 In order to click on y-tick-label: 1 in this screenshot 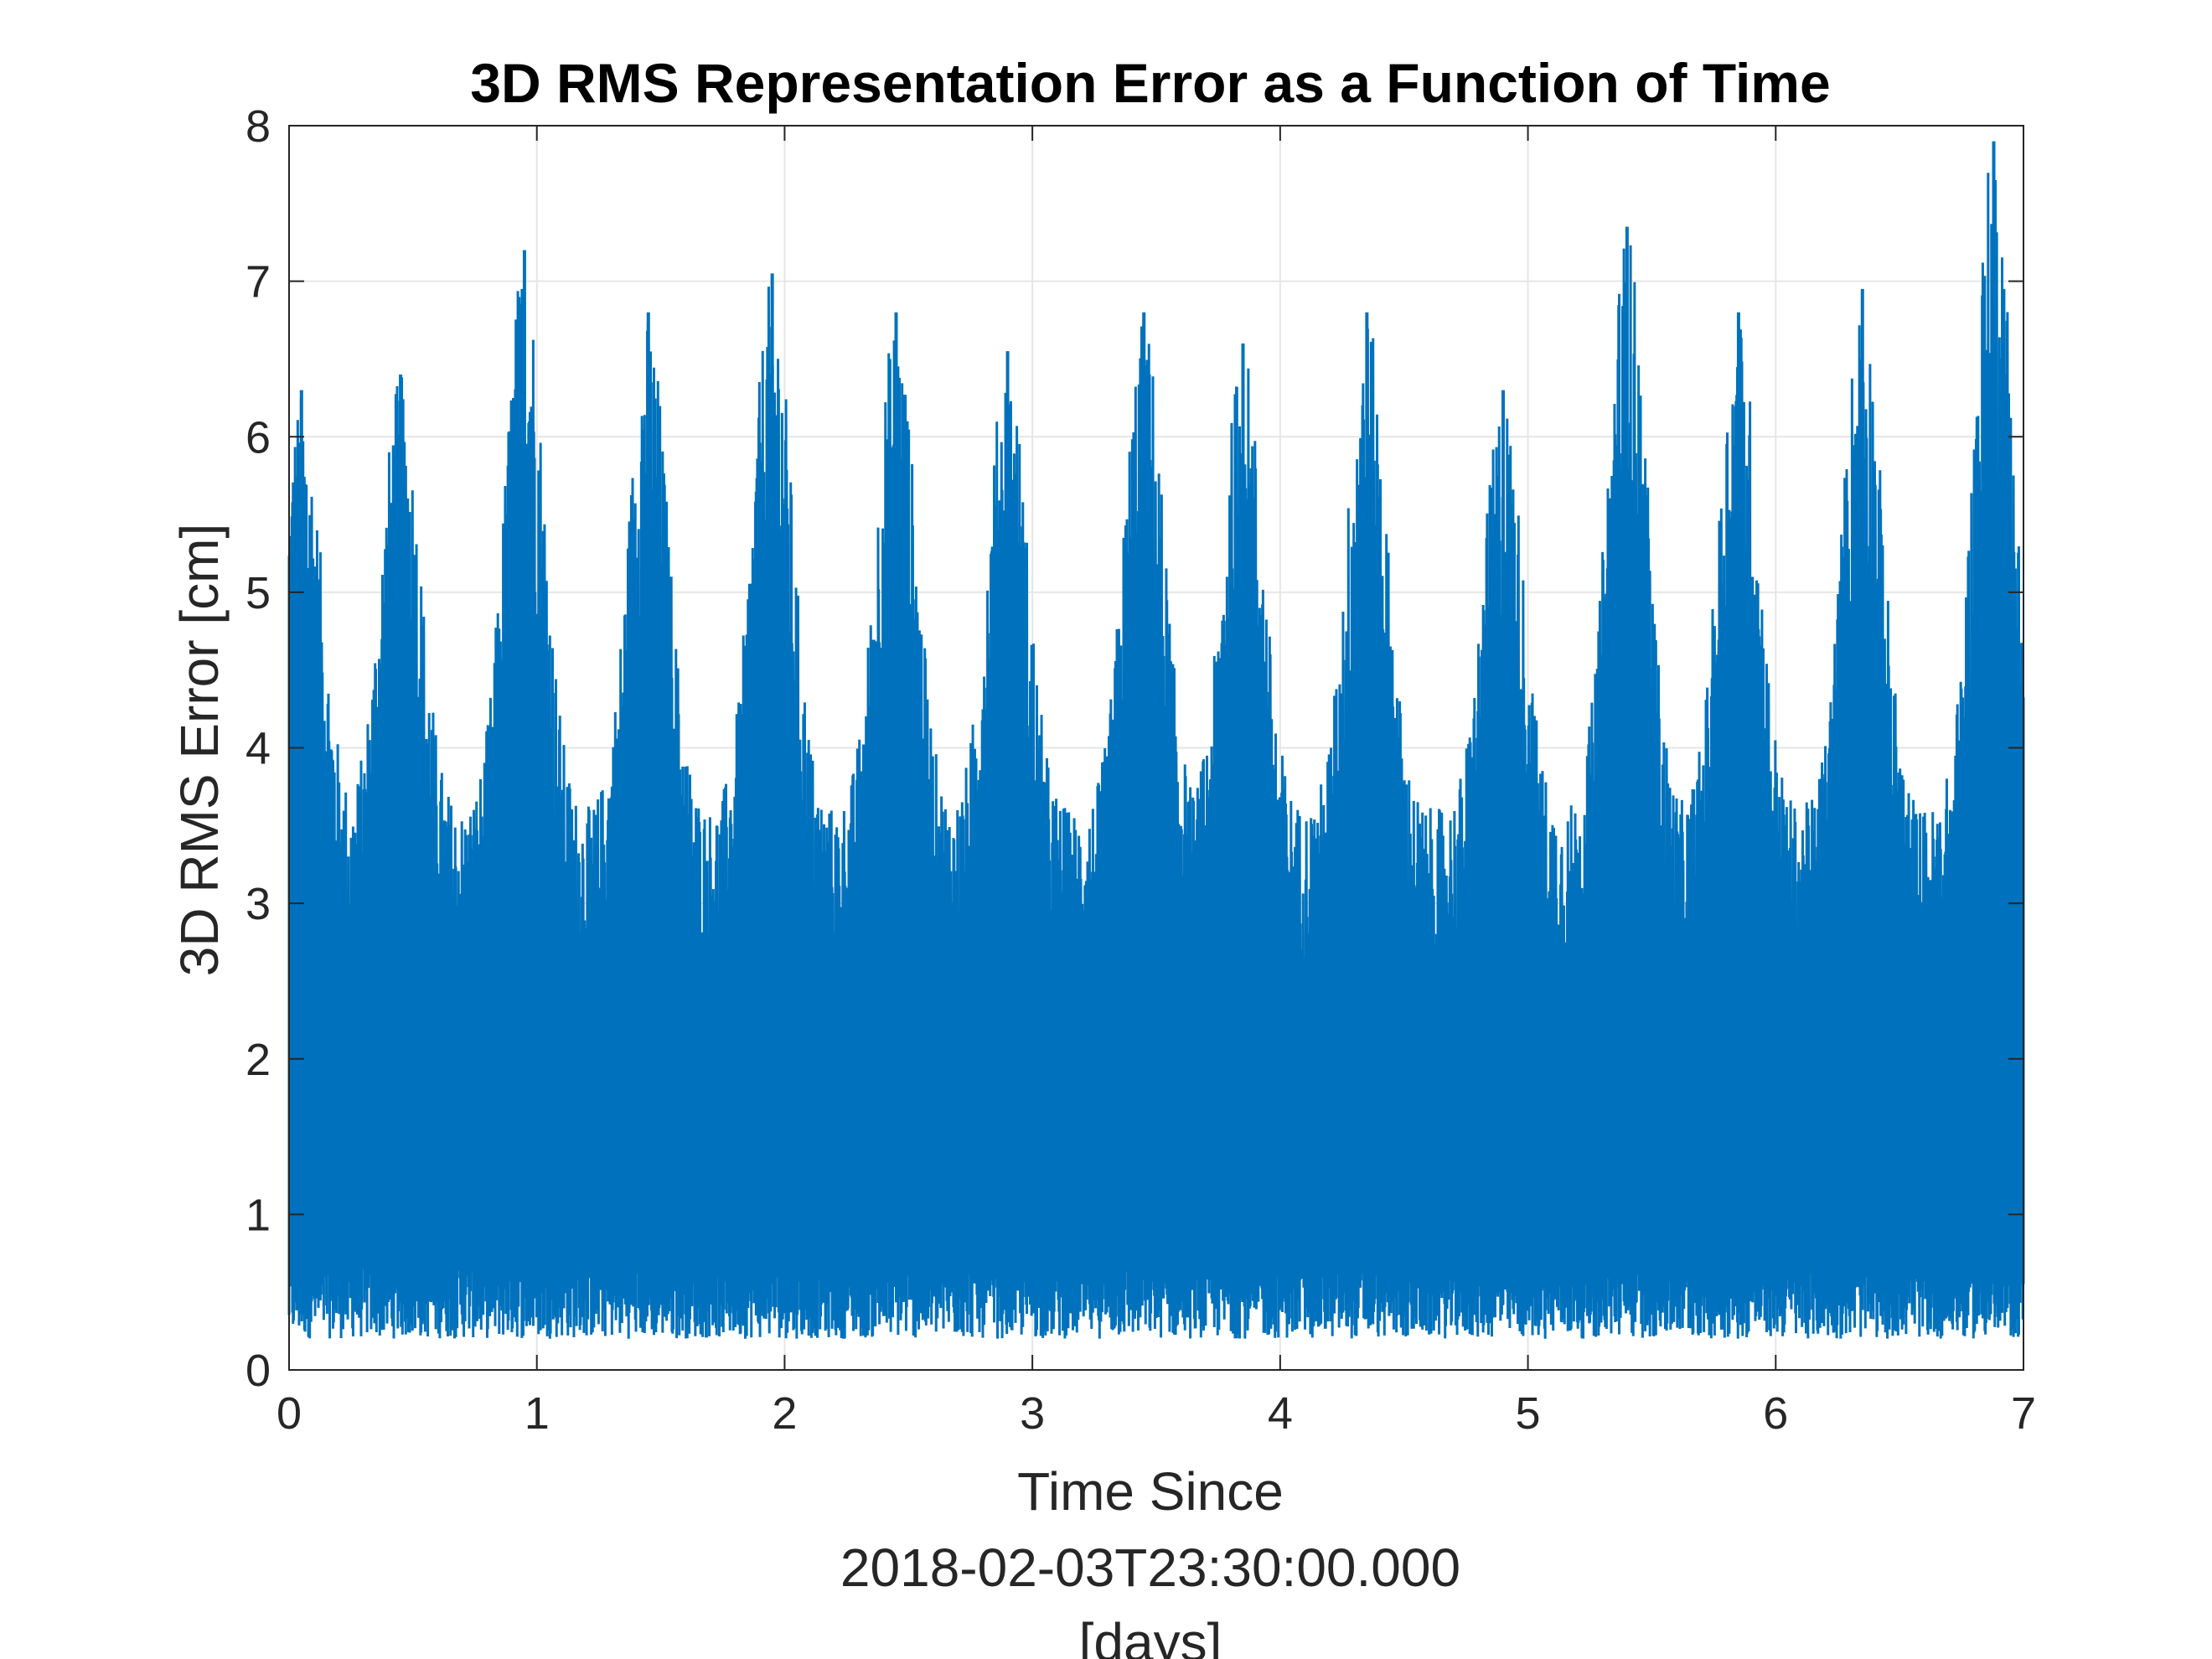, I will do `click(258, 1215)`.